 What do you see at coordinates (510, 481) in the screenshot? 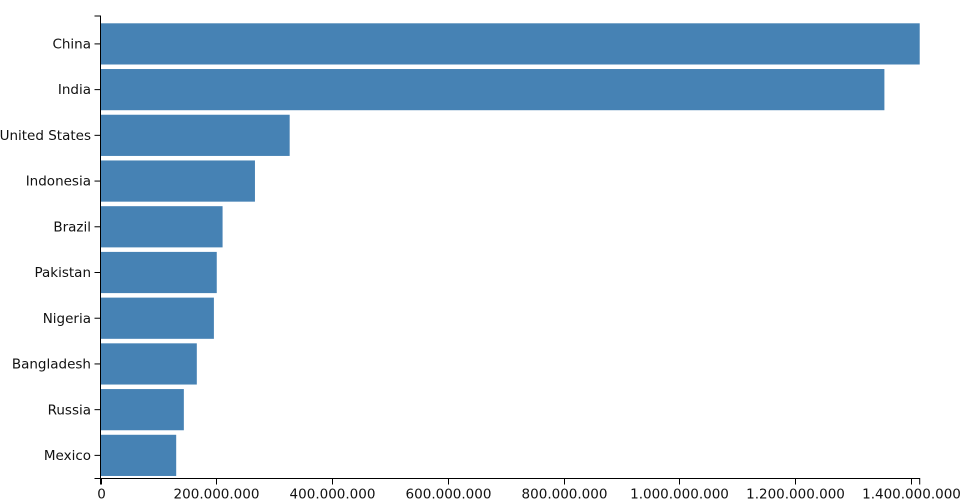
I see `x-axis-domain` at bounding box center [510, 481].